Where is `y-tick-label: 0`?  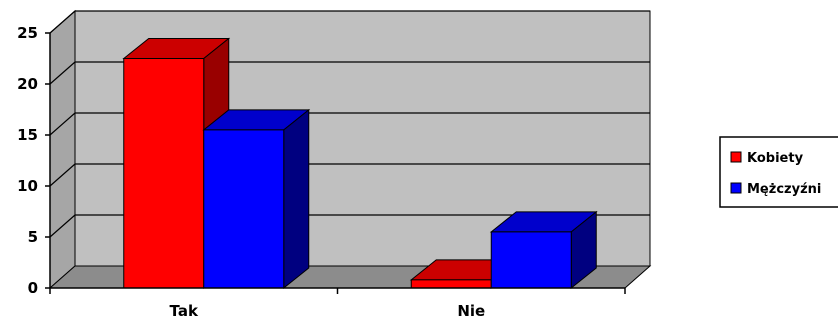
y-tick-label: 0 is located at coordinates (33, 288).